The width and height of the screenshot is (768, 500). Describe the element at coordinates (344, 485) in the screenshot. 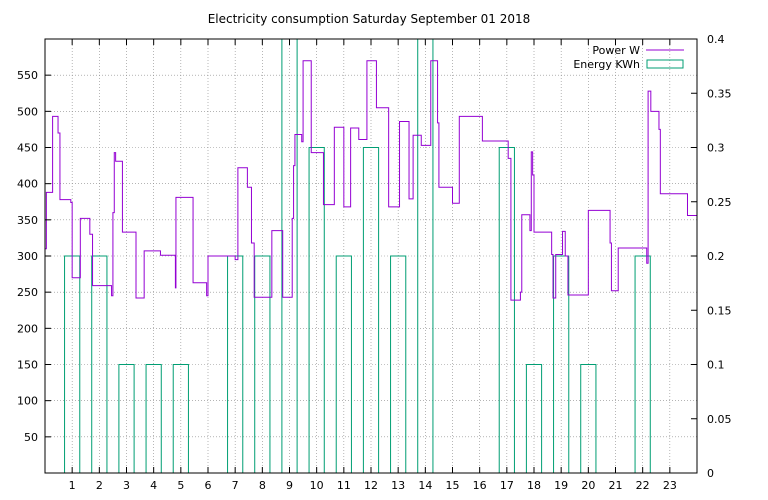

I see `x-tick-label: 11` at that location.